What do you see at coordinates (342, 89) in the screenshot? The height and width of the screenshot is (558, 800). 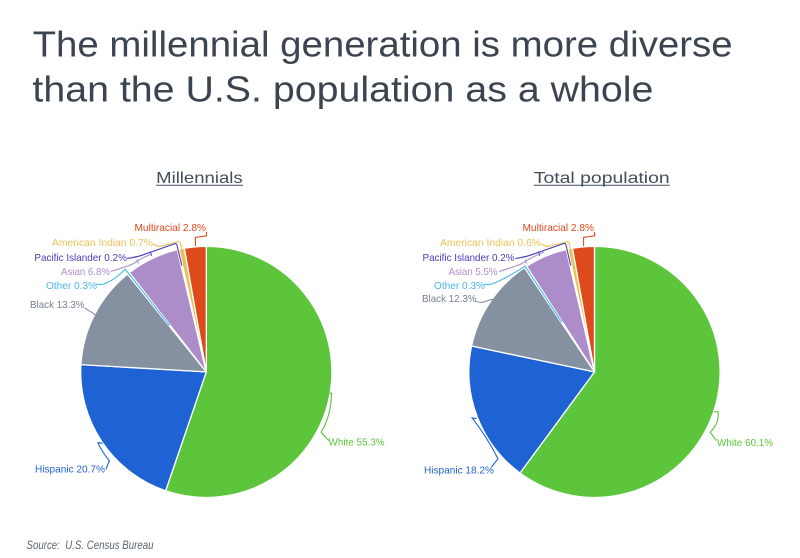 I see `svg-text:than the U.S. population as a: than the U.S. population as a whole` at bounding box center [342, 89].